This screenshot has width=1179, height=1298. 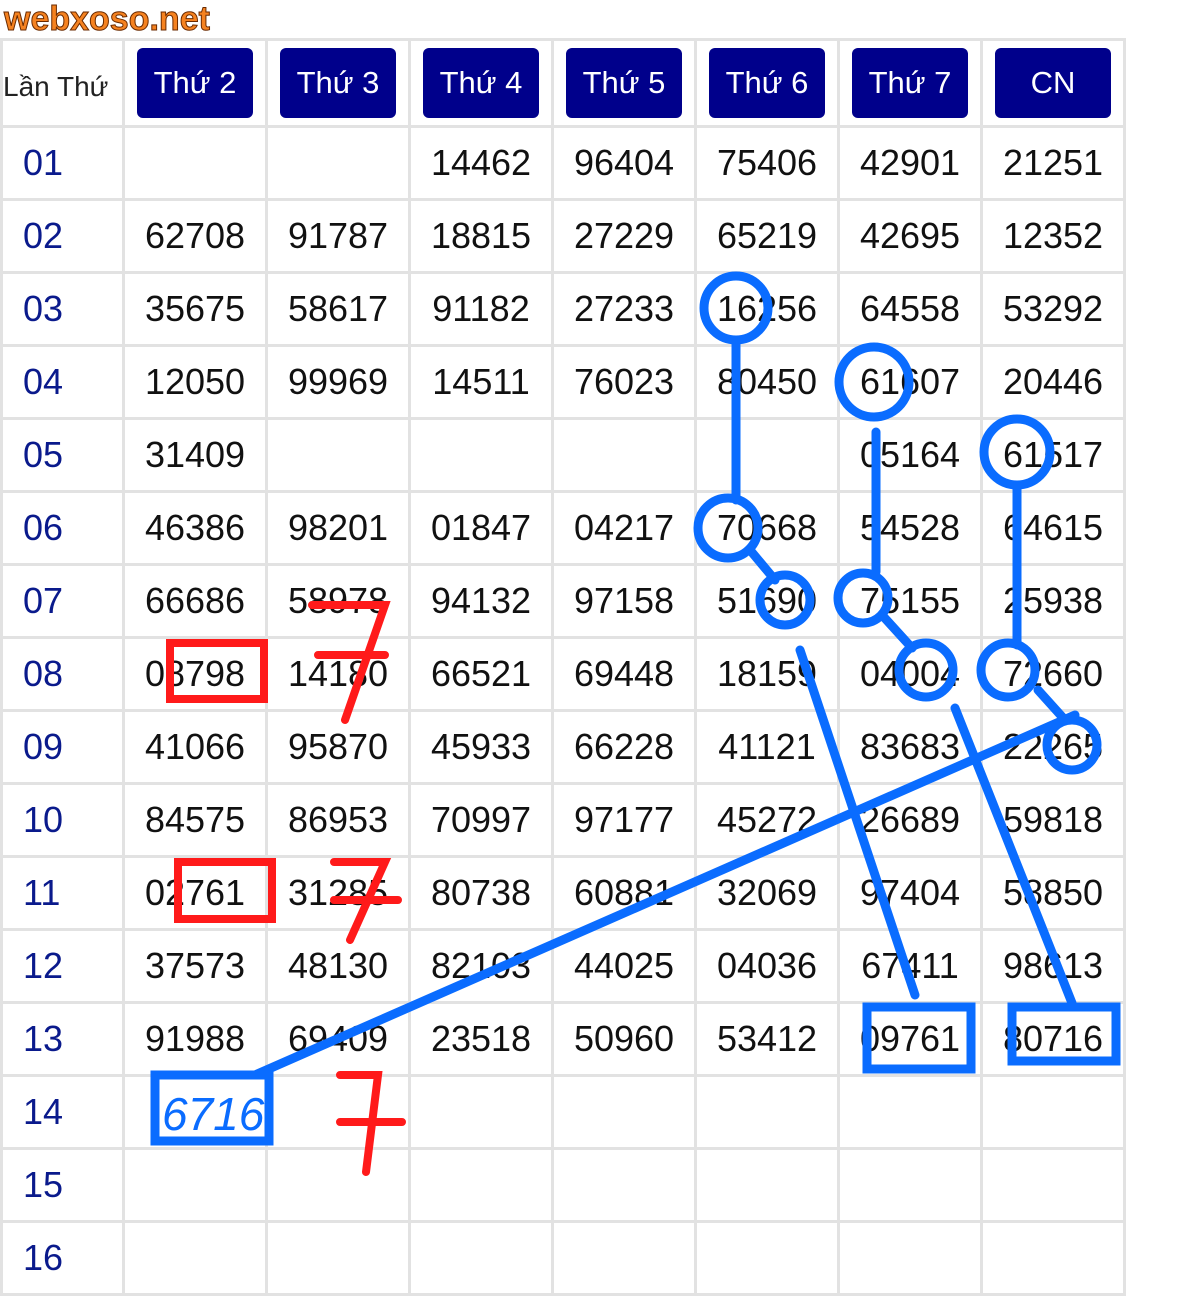 What do you see at coordinates (62, 309) in the screenshot?
I see `row-label: 03` at bounding box center [62, 309].